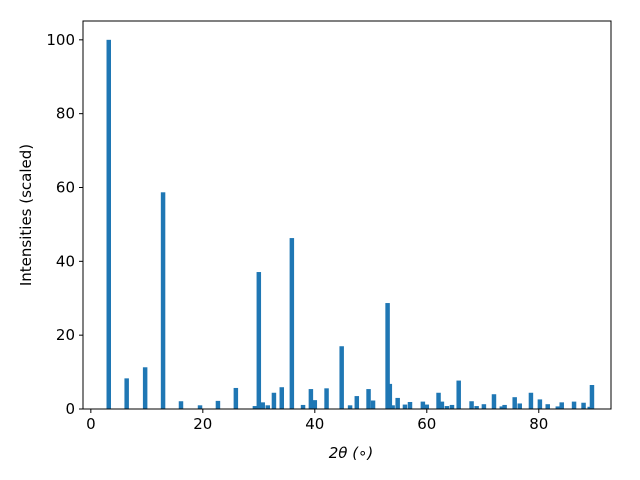 This screenshot has width=640, height=480. Describe the element at coordinates (538, 424) in the screenshot. I see `x-tick-label: 80` at that location.